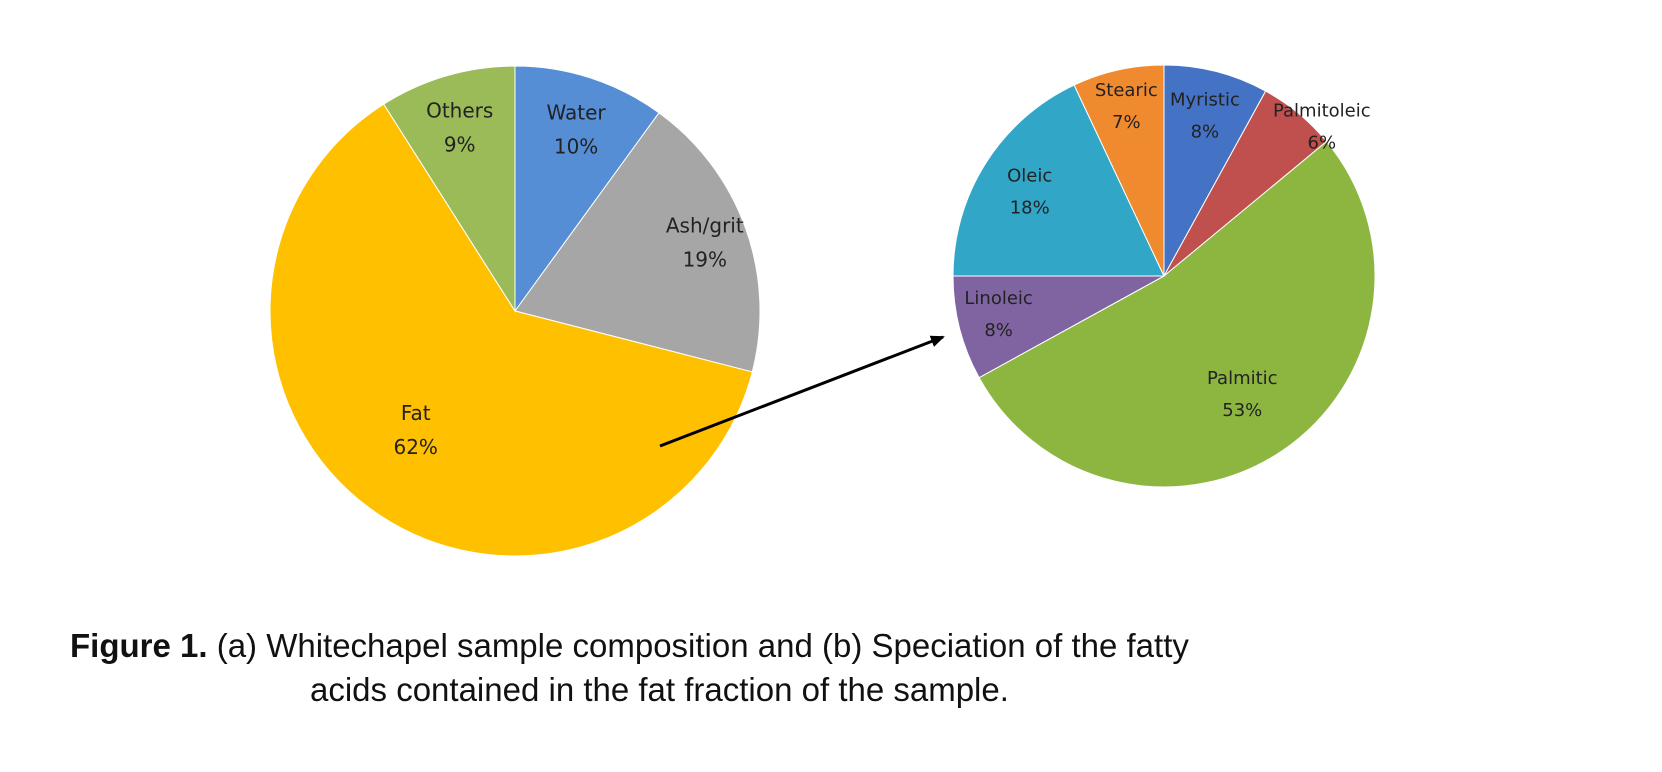 The width and height of the screenshot is (1662, 772). Describe the element at coordinates (1030, 208) in the screenshot. I see `slice-value-oleic: 18%` at that location.